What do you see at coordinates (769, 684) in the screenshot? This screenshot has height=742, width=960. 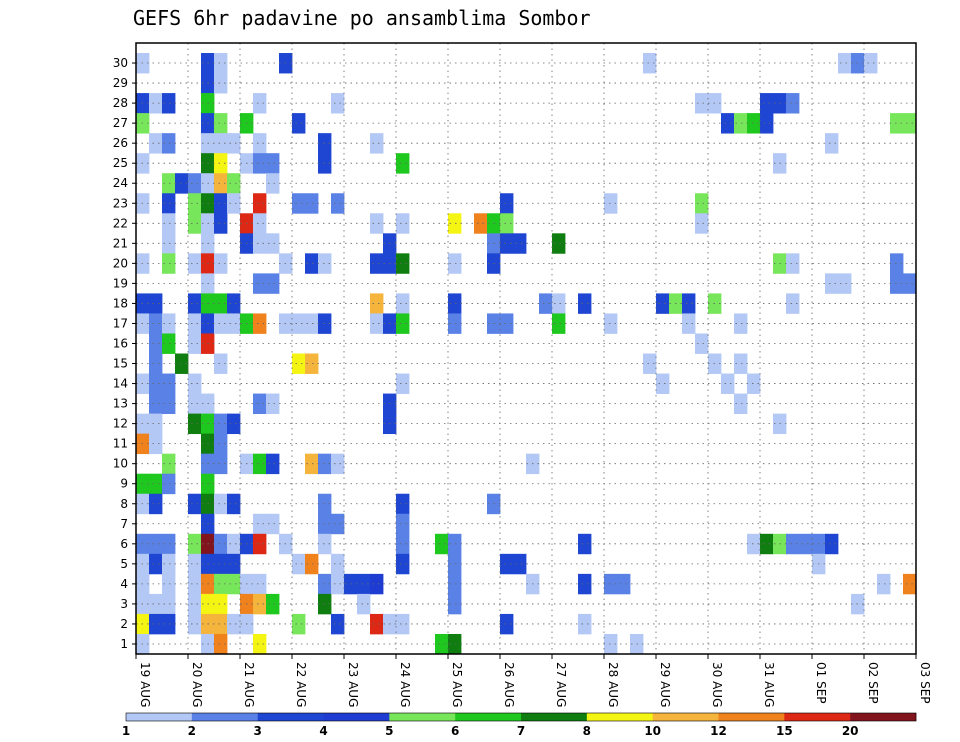 I see `x-tick-label: 31 AUG` at bounding box center [769, 684].